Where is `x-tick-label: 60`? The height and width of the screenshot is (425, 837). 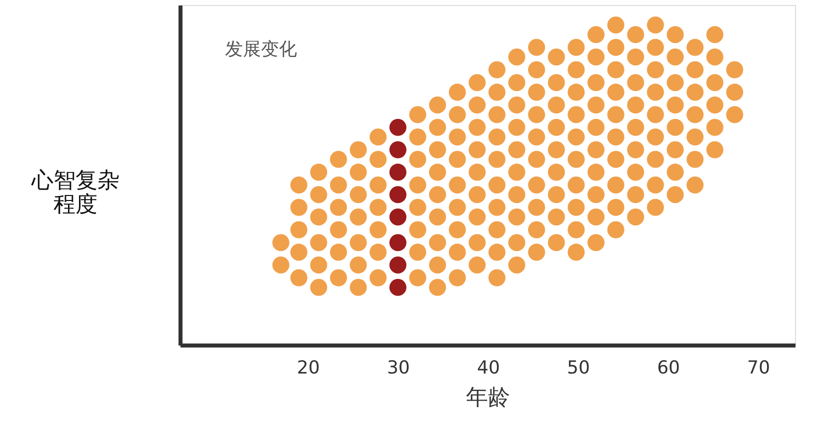 x-tick-label: 60 is located at coordinates (668, 368).